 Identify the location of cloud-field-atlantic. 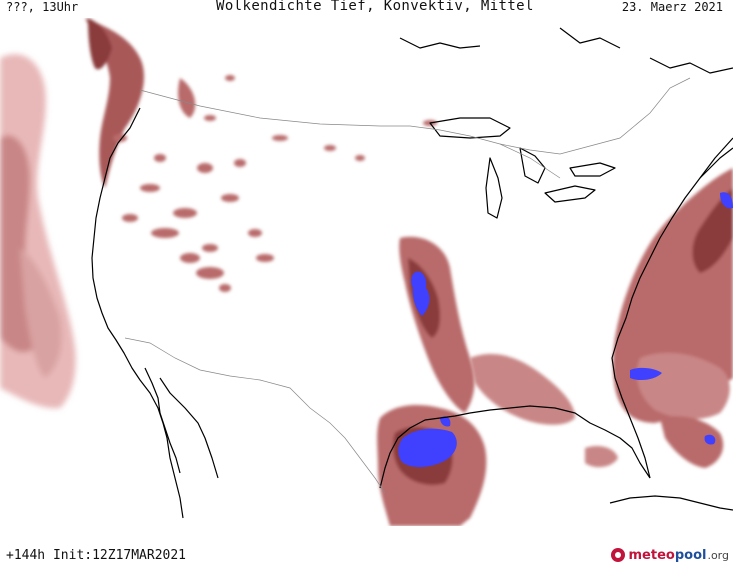
(673, 318).